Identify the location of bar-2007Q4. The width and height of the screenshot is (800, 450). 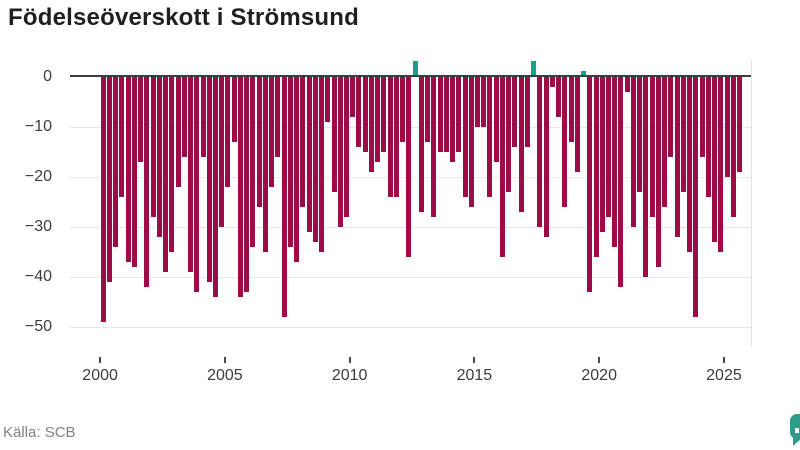
(297, 169).